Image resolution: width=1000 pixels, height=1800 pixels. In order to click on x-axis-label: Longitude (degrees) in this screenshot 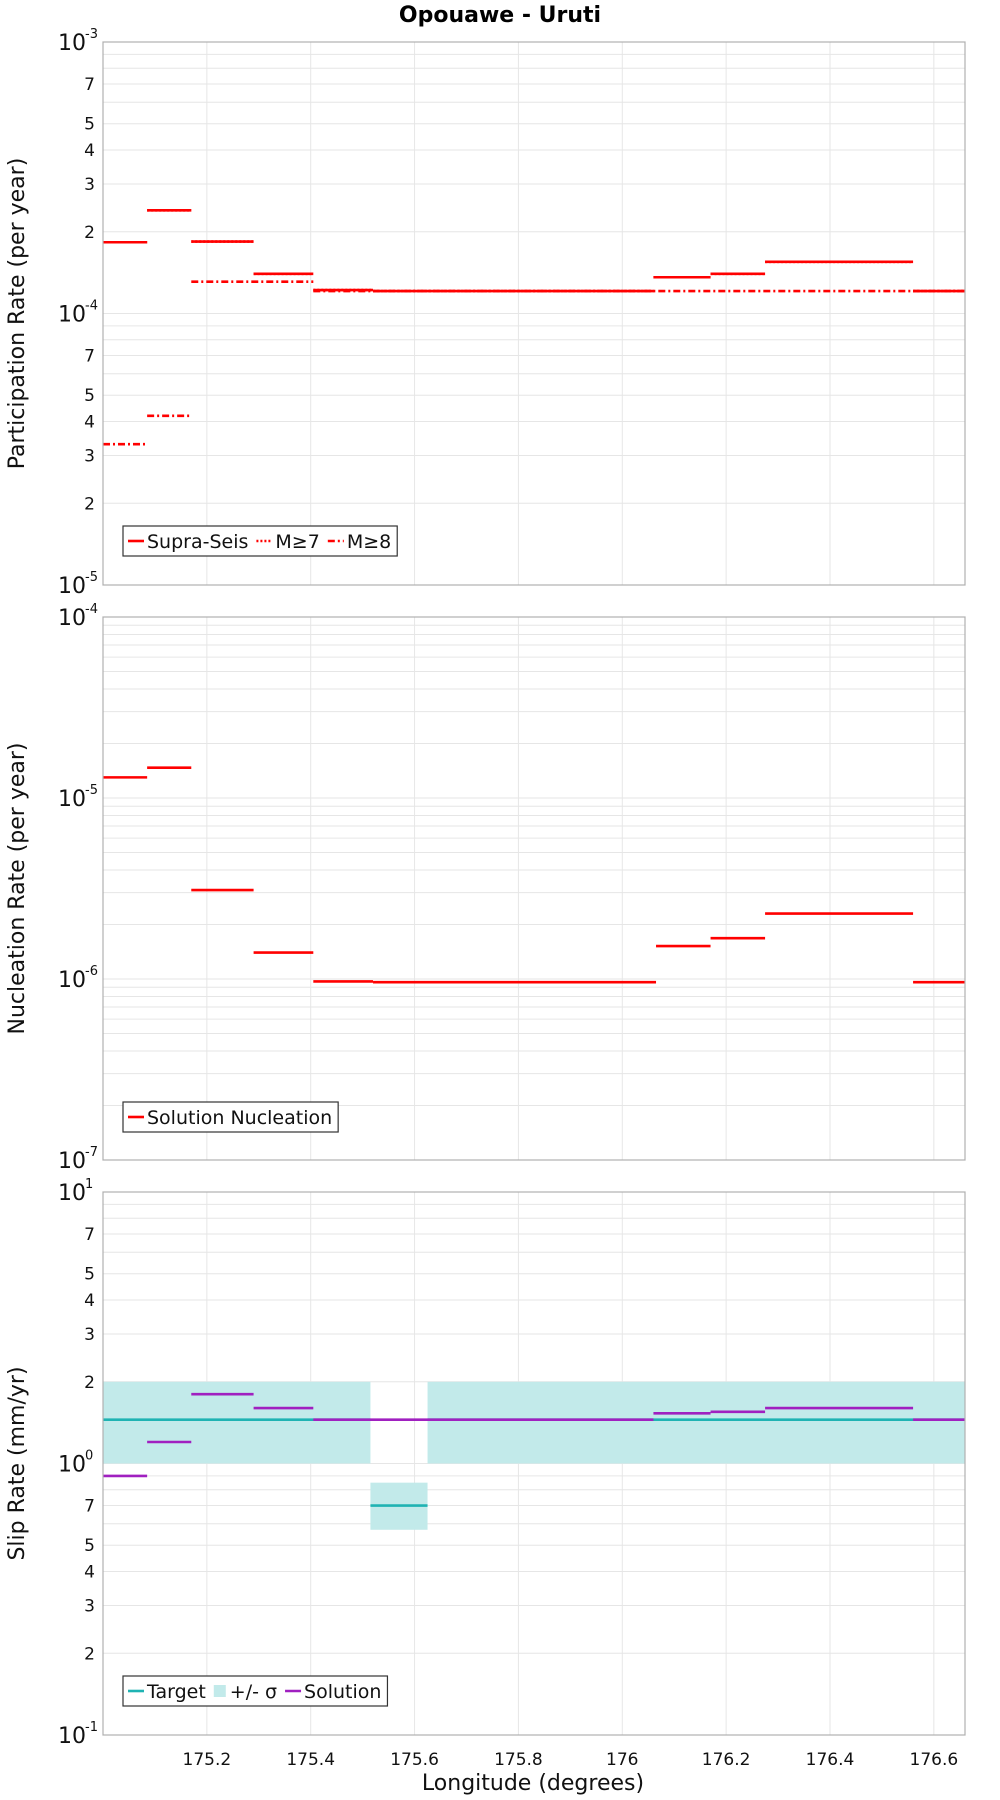, I will do `click(533, 1783)`.